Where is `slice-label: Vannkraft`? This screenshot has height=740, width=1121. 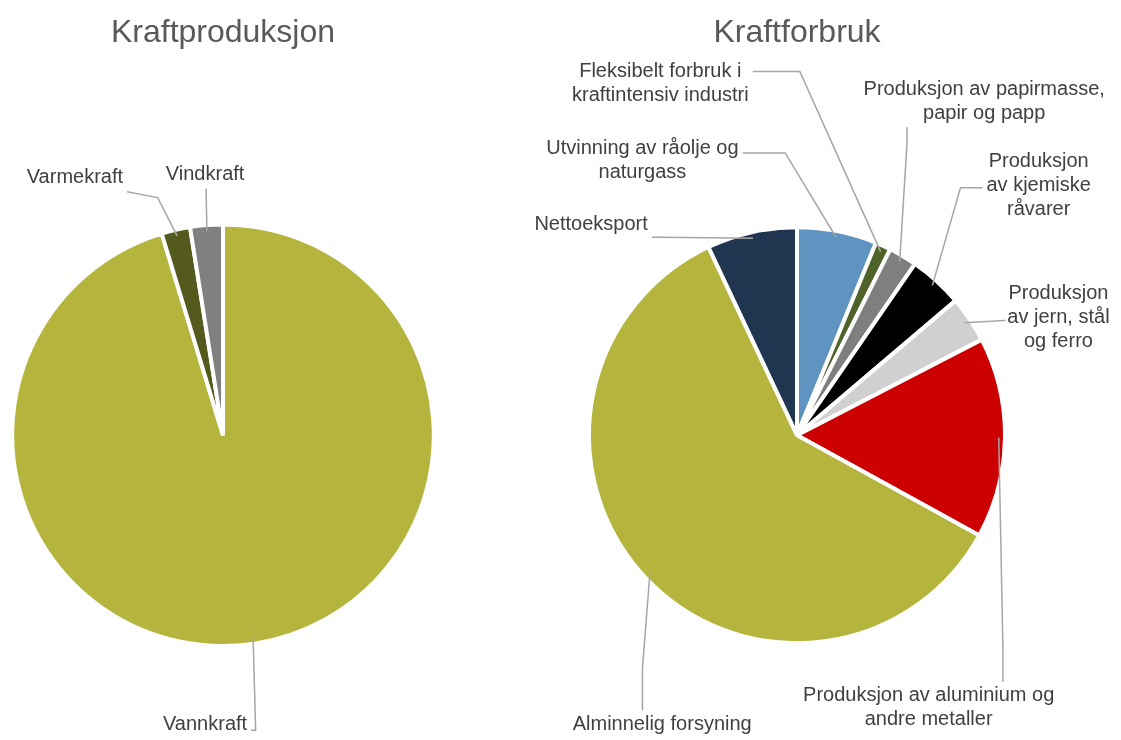
slice-label: Vannkraft is located at coordinates (205, 722).